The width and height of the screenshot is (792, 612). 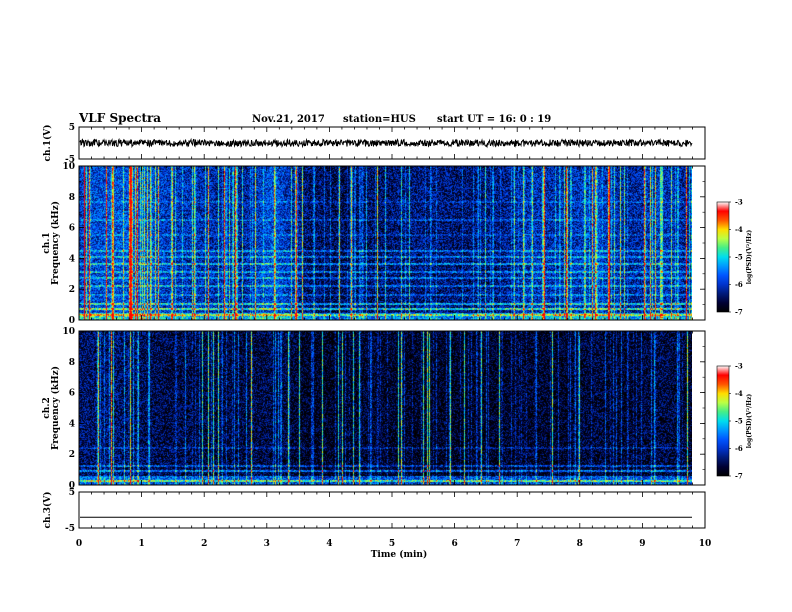 I want to click on colorbar-ch2-ticks: -3 -4 -5 -6 -7, so click(x=736, y=421).